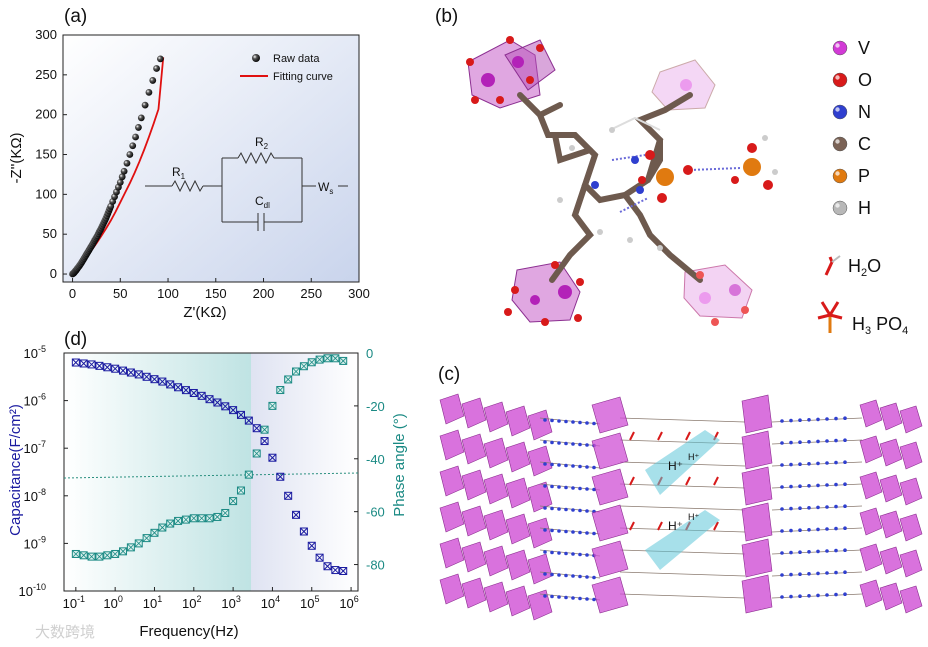 Image resolution: width=928 pixels, height=647 pixels. I want to click on nyquist-raw-points, so click(116, 166).